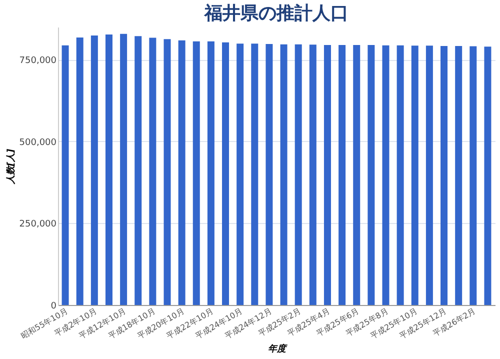 This screenshot has width=500, height=359. I want to click on y-tick-label: 750,000, so click(38, 61).